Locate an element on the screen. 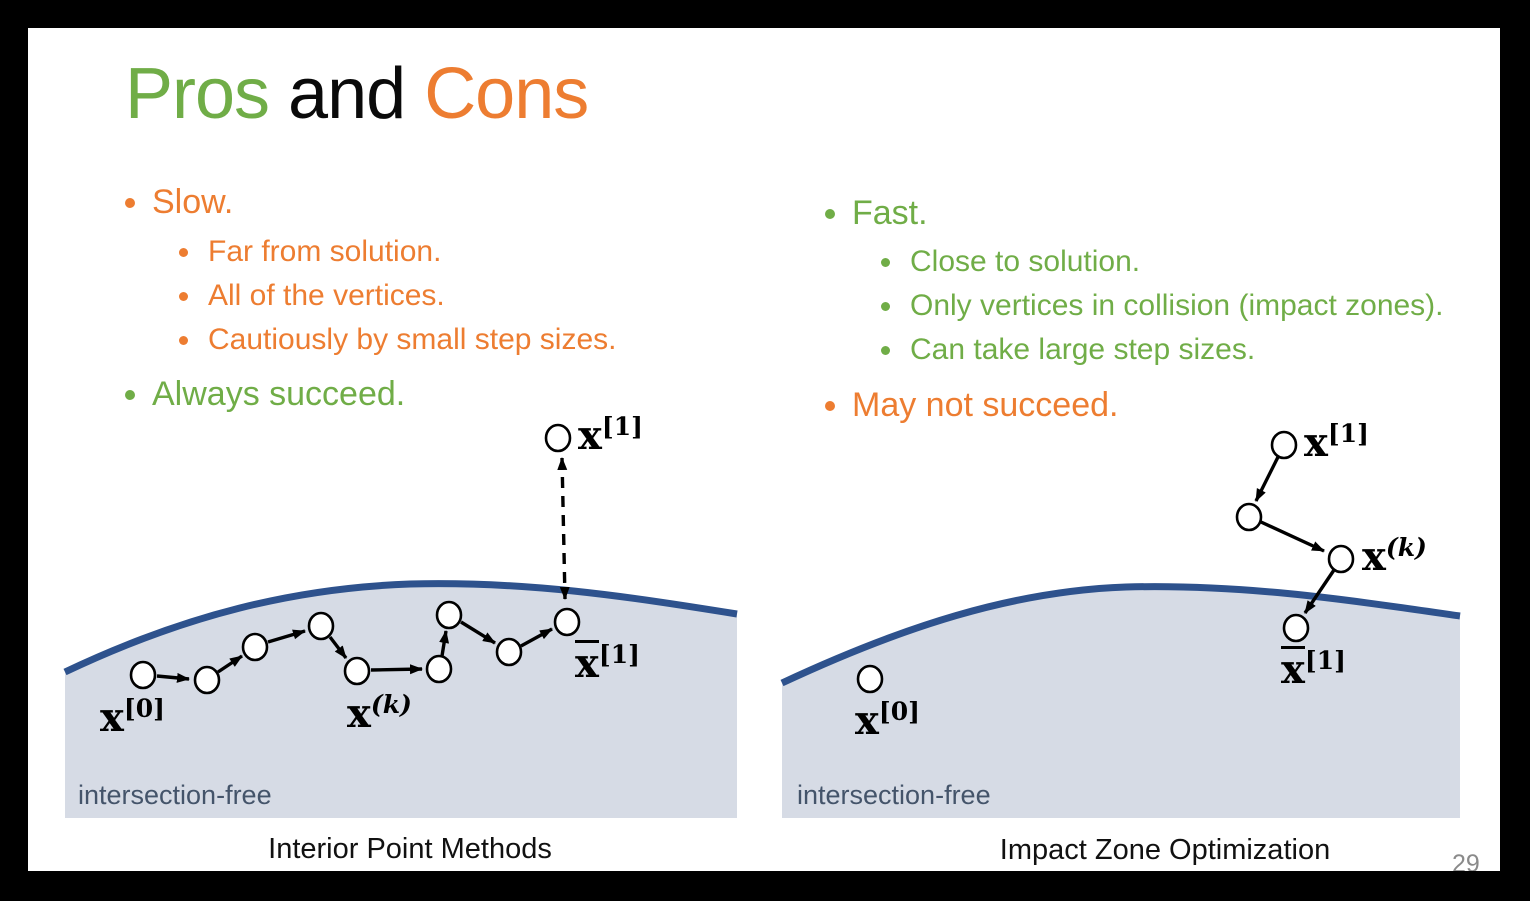 The image size is (1530, 901). bullet-all-vertices: All of the vertices. is located at coordinates (312, 296).